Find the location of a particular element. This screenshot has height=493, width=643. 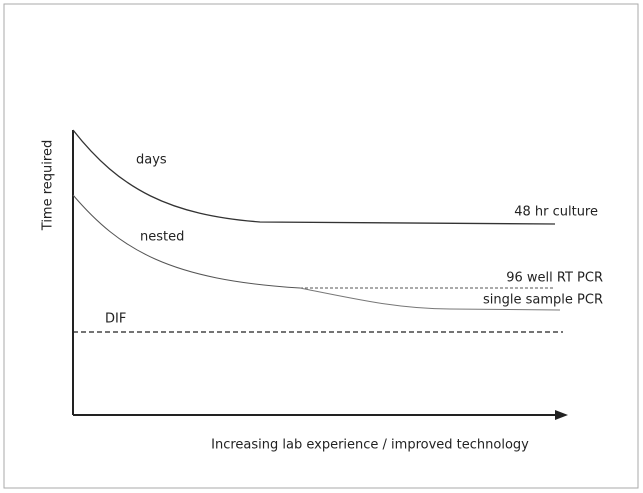

curve-label: days is located at coordinates (151, 160).